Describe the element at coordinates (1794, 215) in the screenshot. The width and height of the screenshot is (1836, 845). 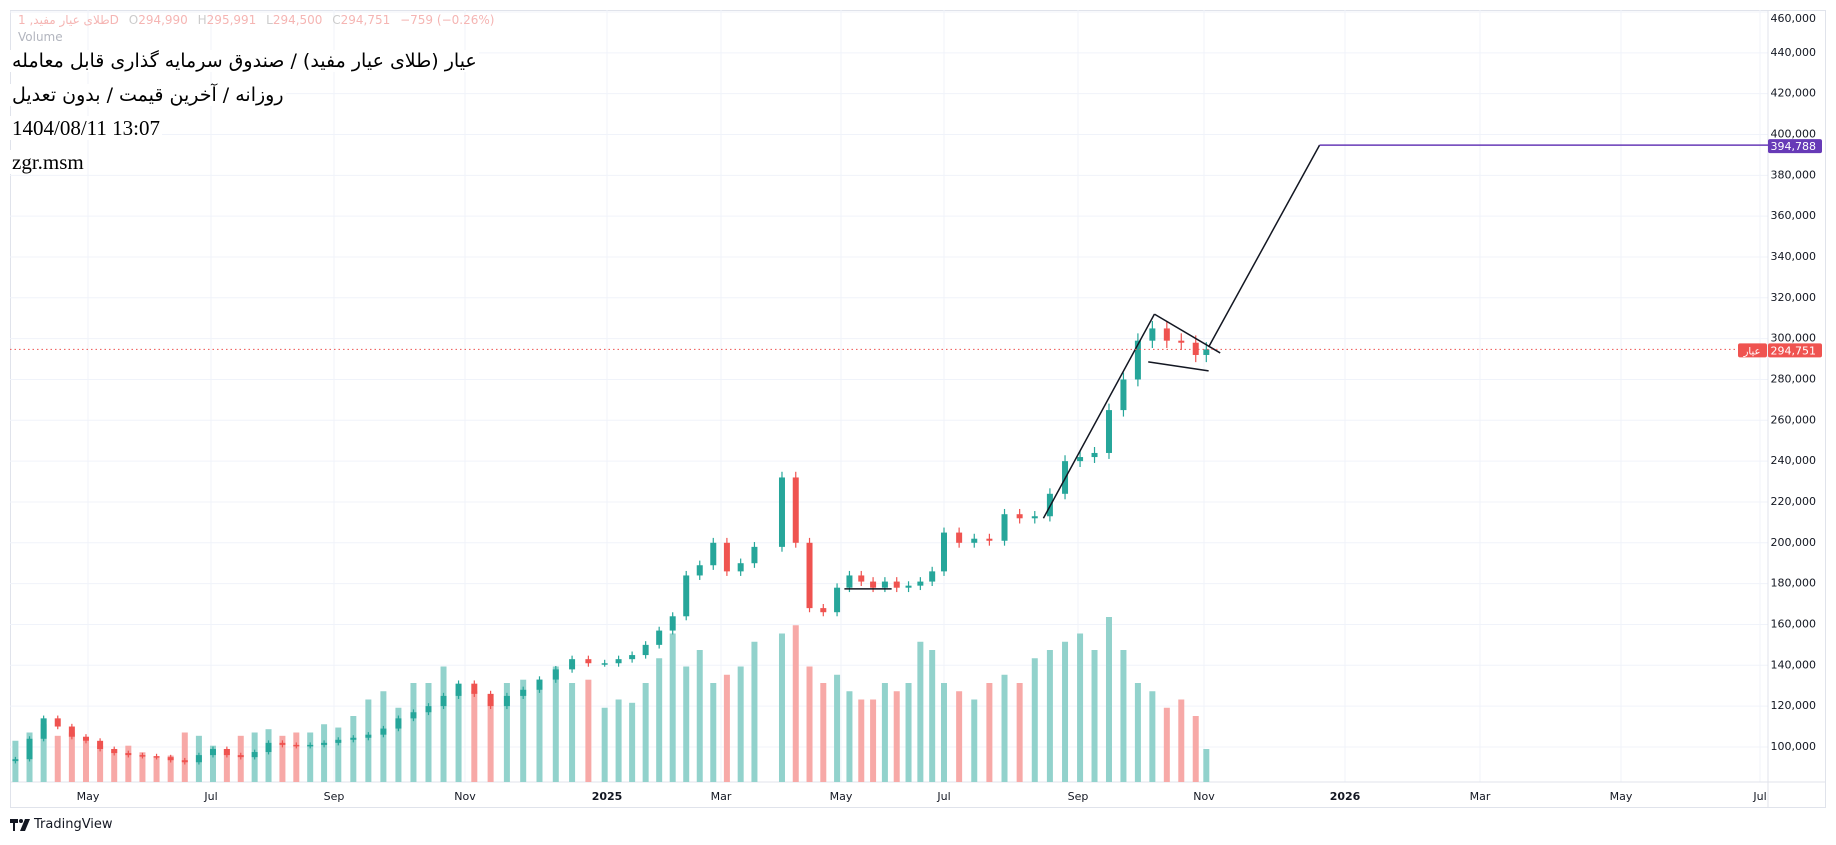
I see `y-tick-label: 360,000` at that location.